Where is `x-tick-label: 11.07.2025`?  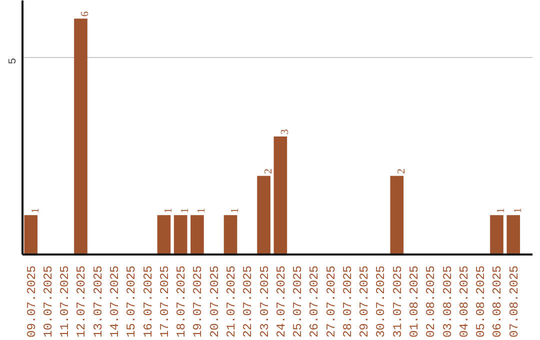 x-tick-label: 11.07.2025 is located at coordinates (65, 301).